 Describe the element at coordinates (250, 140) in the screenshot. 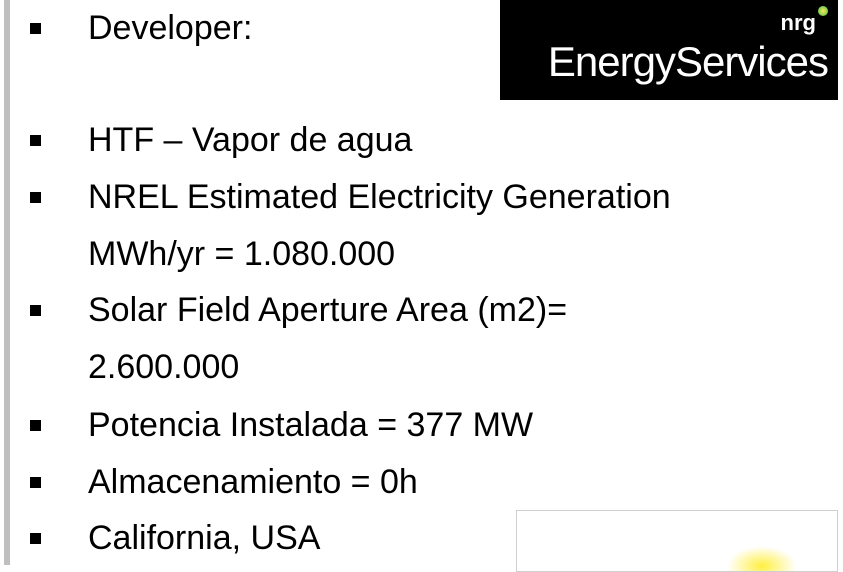

I see `bullet-text: HTF – Vapor de agua` at that location.